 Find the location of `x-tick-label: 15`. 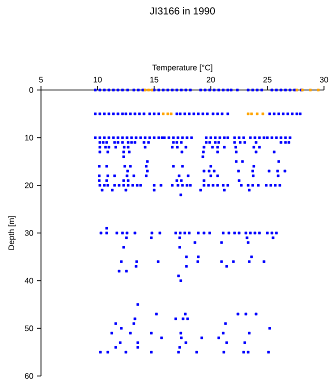

x-tick-label: 15 is located at coordinates (154, 79).